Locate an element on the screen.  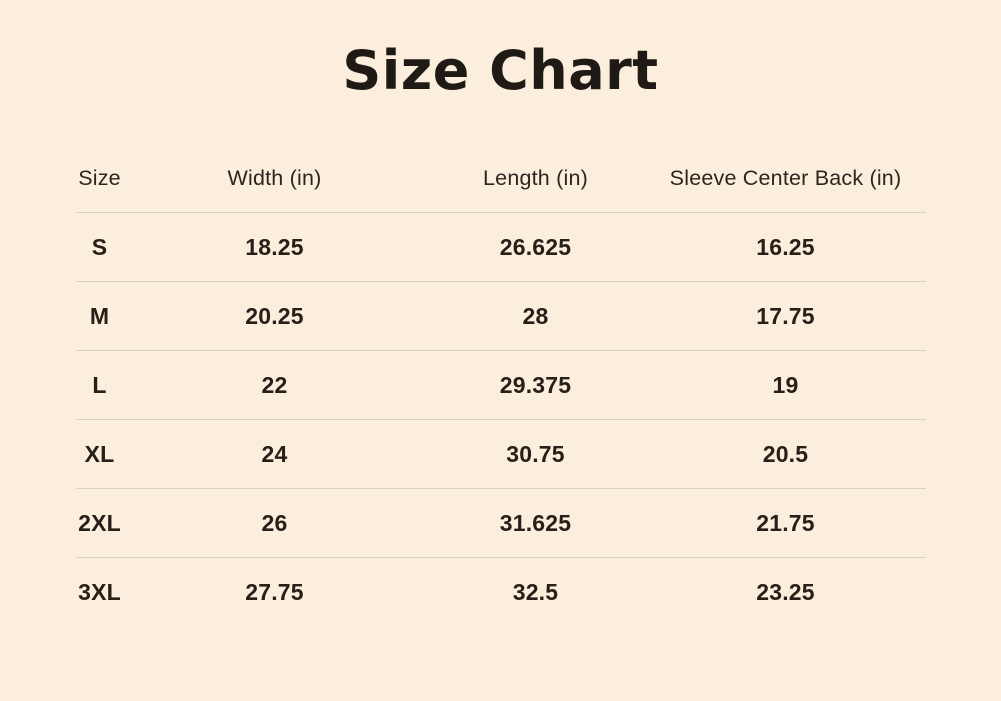
column-header-width: Width (in) is located at coordinates (274, 177).